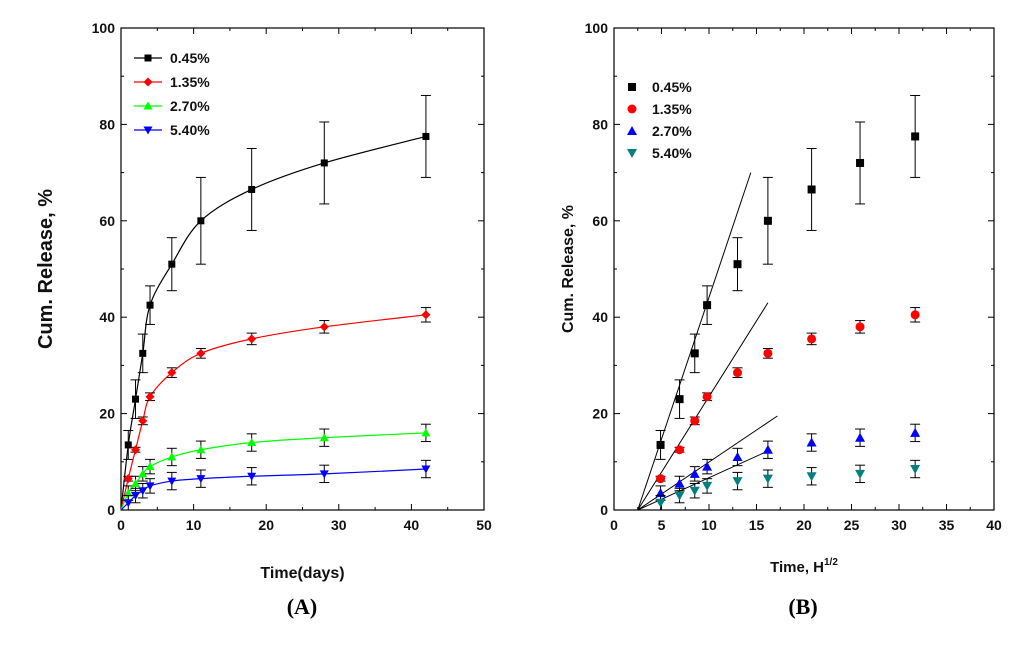 This screenshot has width=1024, height=652. What do you see at coordinates (104, 28) in the screenshot?
I see `y-tick-label: 100` at bounding box center [104, 28].